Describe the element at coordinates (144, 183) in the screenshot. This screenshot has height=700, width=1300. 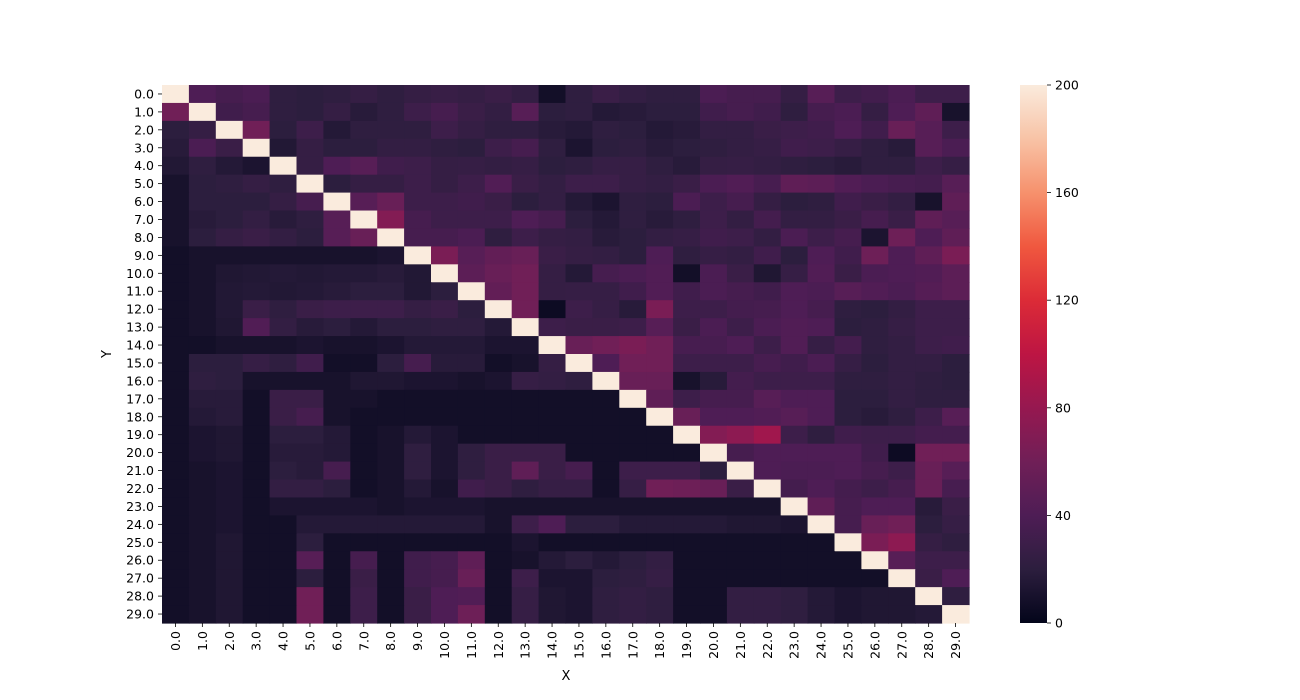
I see `y-tick-label: 5.0` at that location.